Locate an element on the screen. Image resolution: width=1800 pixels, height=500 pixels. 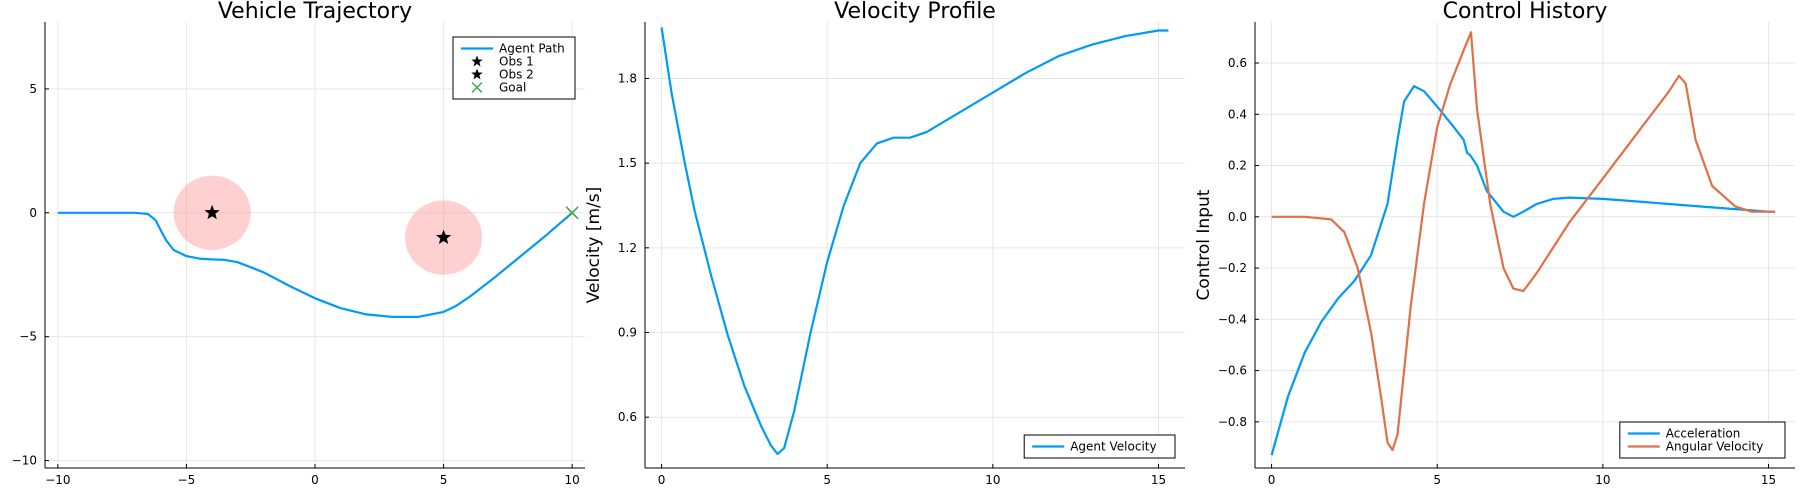
chart-3-y-label: Control Input is located at coordinates (1204, 244).